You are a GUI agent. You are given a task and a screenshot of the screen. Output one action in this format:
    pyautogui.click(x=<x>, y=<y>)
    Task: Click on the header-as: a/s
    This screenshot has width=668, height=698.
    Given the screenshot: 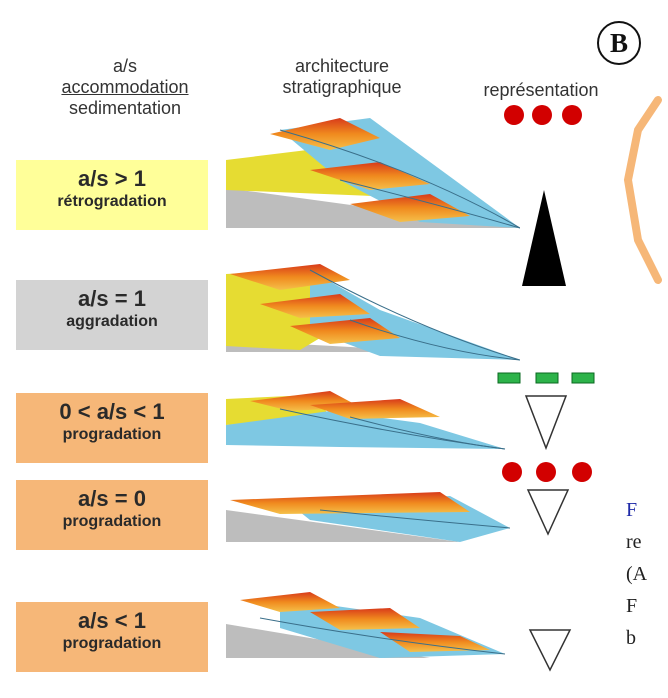 What is the action you would take?
    pyautogui.click(x=124, y=66)
    